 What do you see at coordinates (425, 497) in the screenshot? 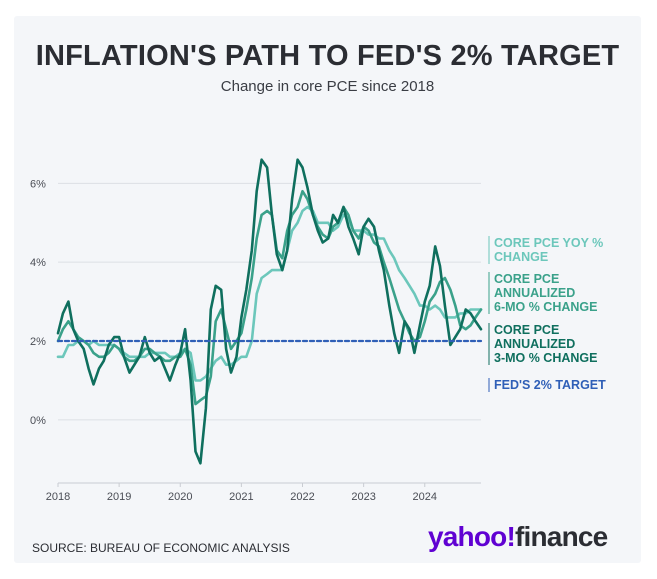
I see `x-tick-label: 2024` at bounding box center [425, 497].